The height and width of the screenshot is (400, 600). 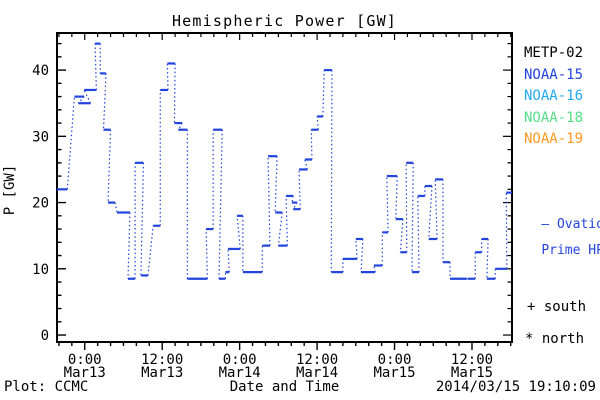 I want to click on legend-item-metp-02: METP-02, so click(x=554, y=53).